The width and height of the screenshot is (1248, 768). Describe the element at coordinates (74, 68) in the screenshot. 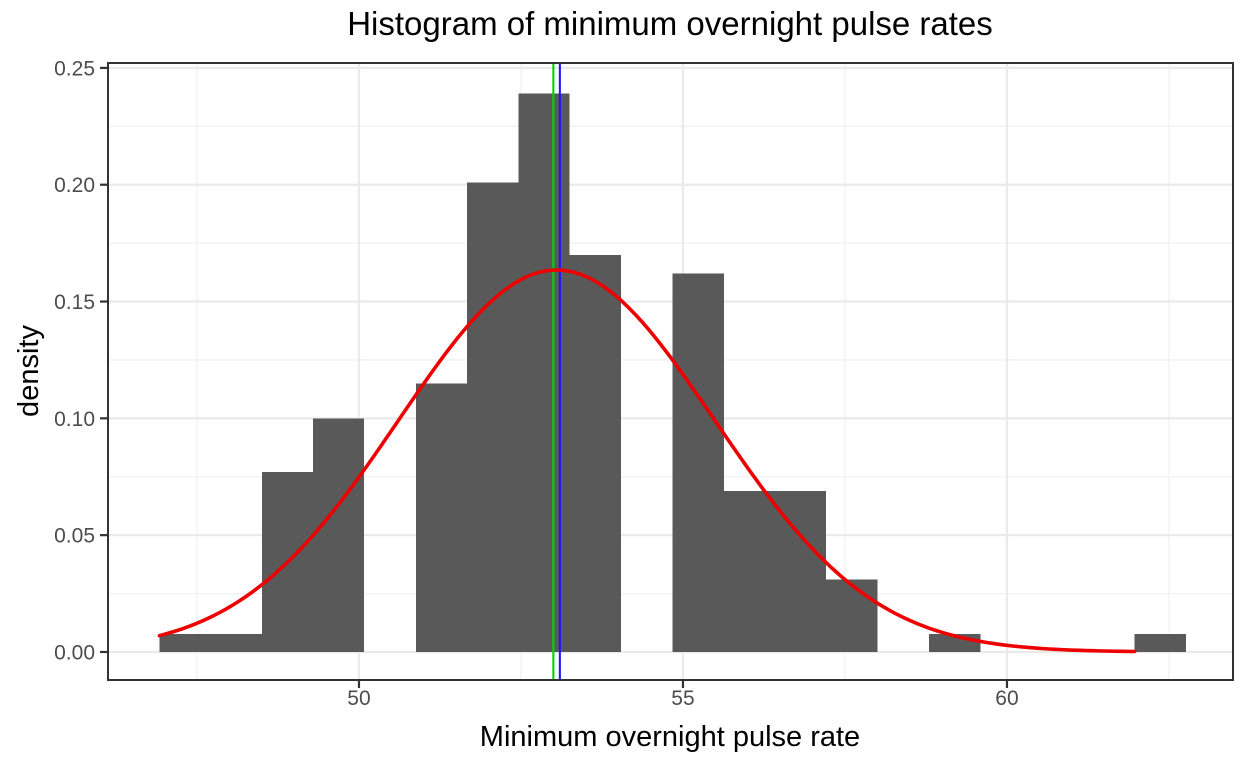

I see `y-tick-label: 0.25` at that location.